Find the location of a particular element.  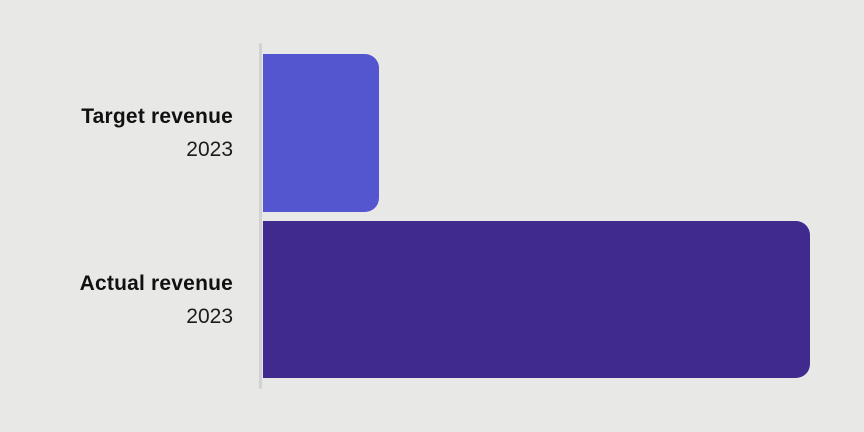

y-axis-line is located at coordinates (260, 216).